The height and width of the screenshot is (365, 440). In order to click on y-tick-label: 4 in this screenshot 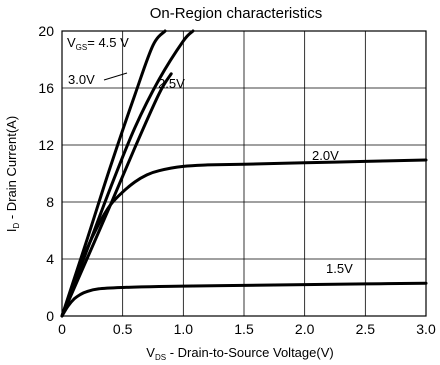, I will do `click(50, 259)`.